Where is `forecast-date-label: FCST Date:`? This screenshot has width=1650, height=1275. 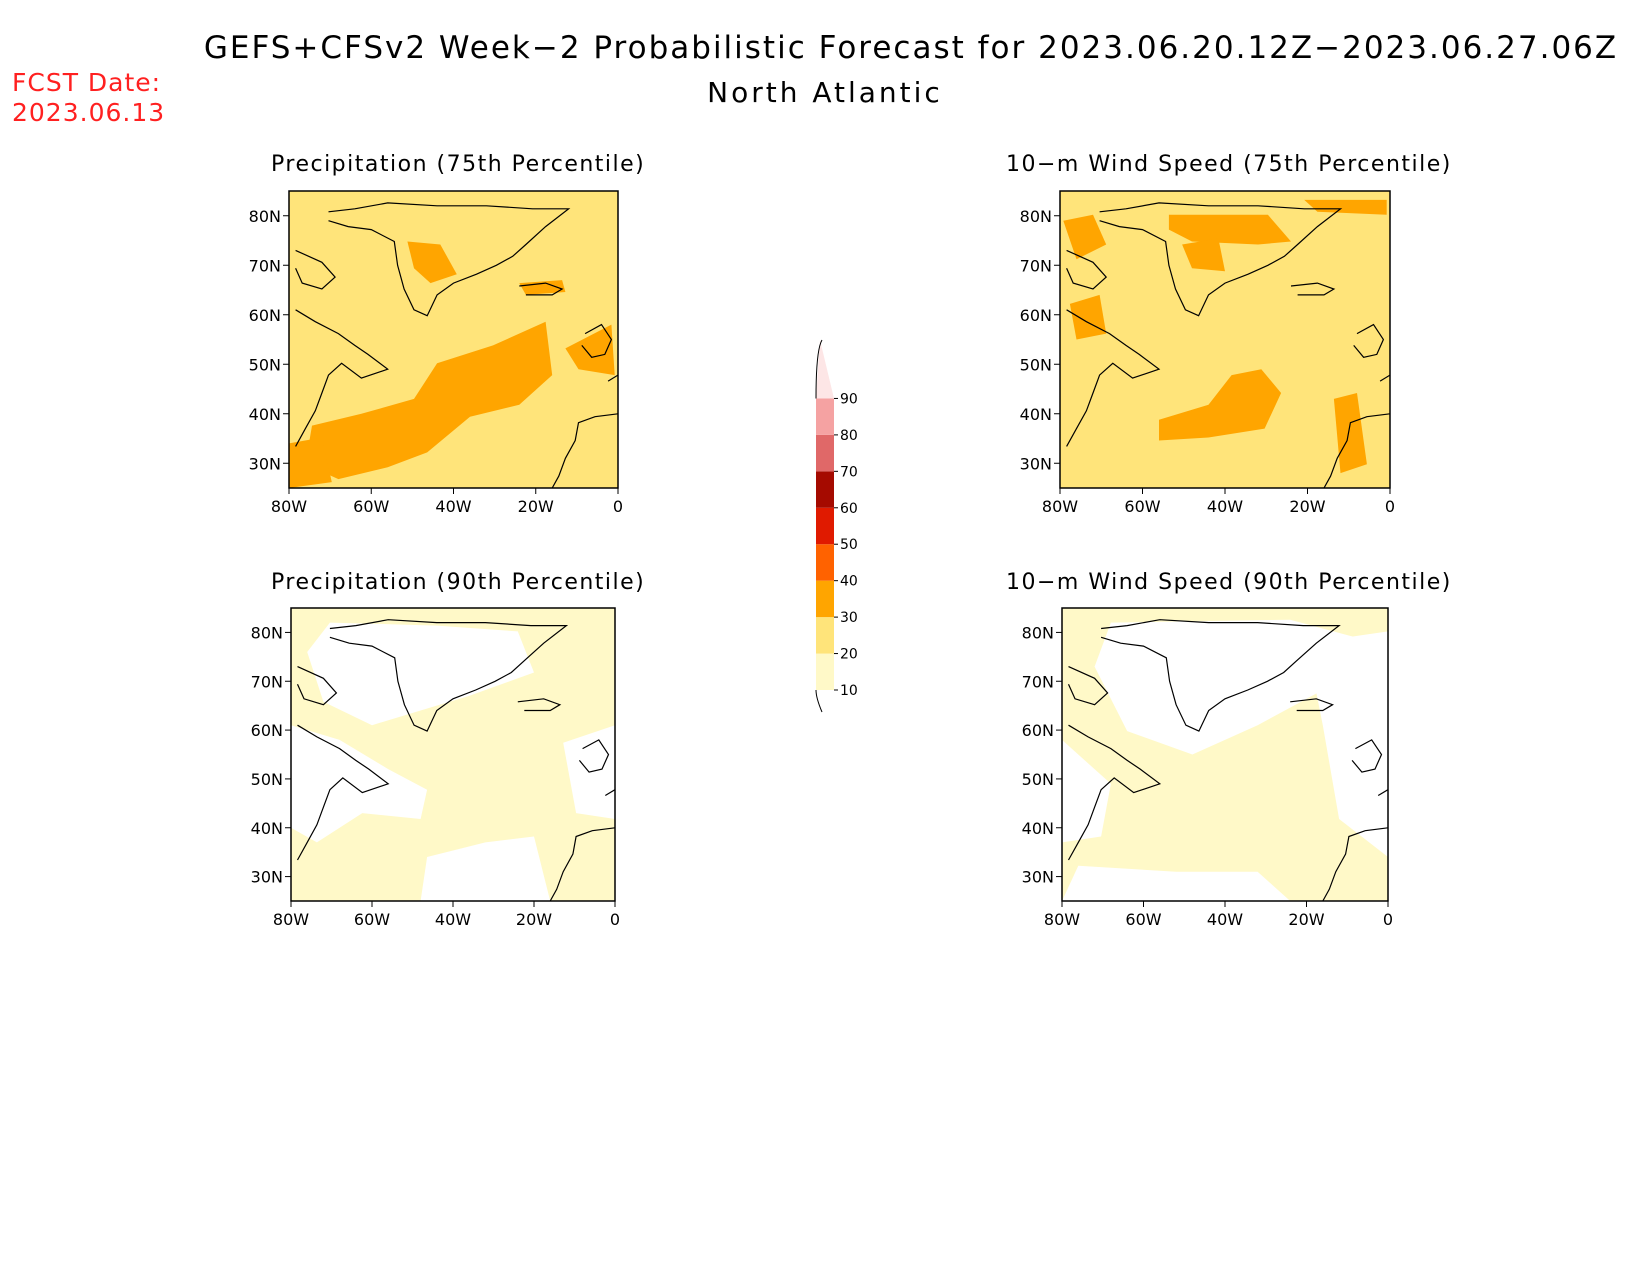
forecast-date-label: FCST Date: is located at coordinates (87, 82).